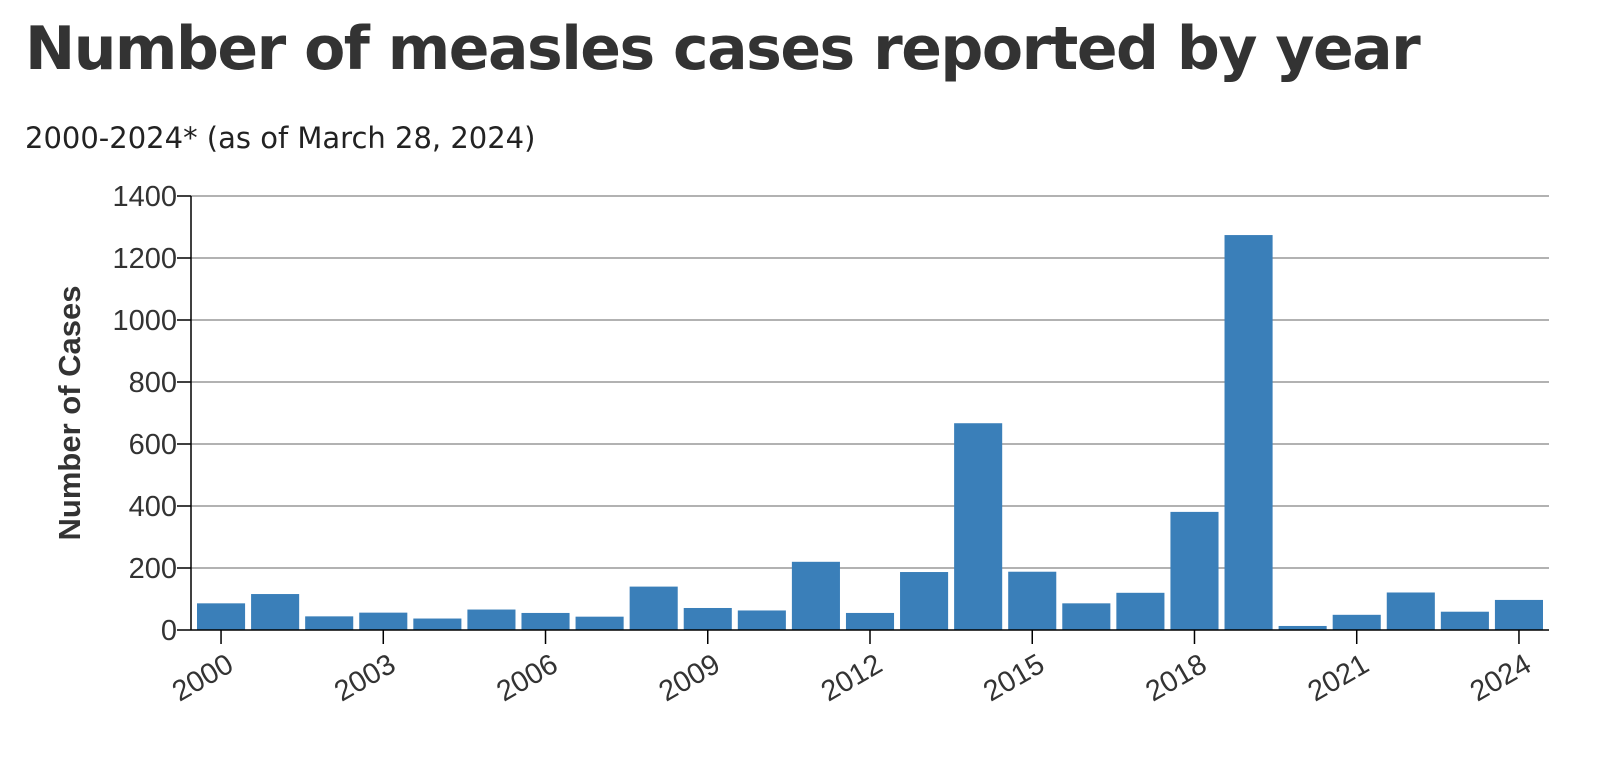 The image size is (1624, 784). Describe the element at coordinates (365, 678) in the screenshot. I see `x-tick-label: 2003` at that location.